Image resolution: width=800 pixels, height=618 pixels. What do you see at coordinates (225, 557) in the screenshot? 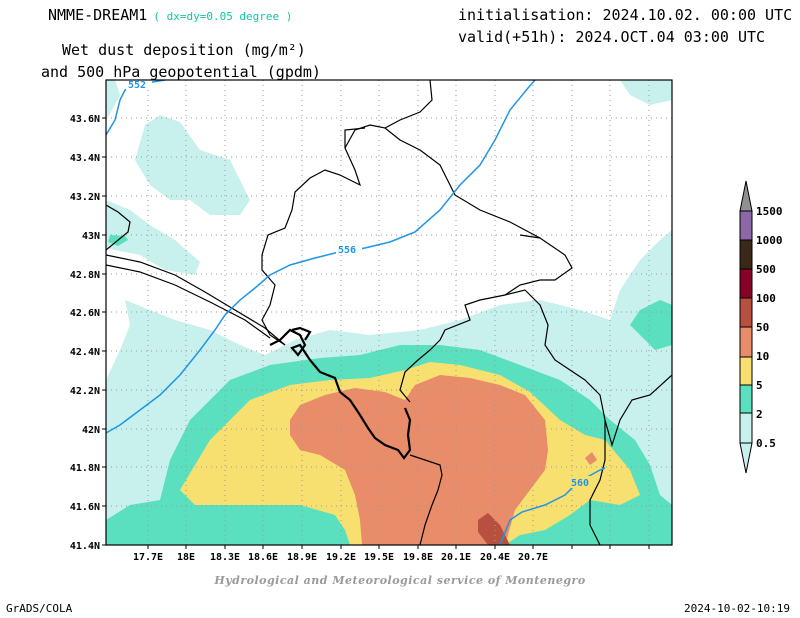
I see `lon-tick-label: 18.3E` at bounding box center [225, 557].